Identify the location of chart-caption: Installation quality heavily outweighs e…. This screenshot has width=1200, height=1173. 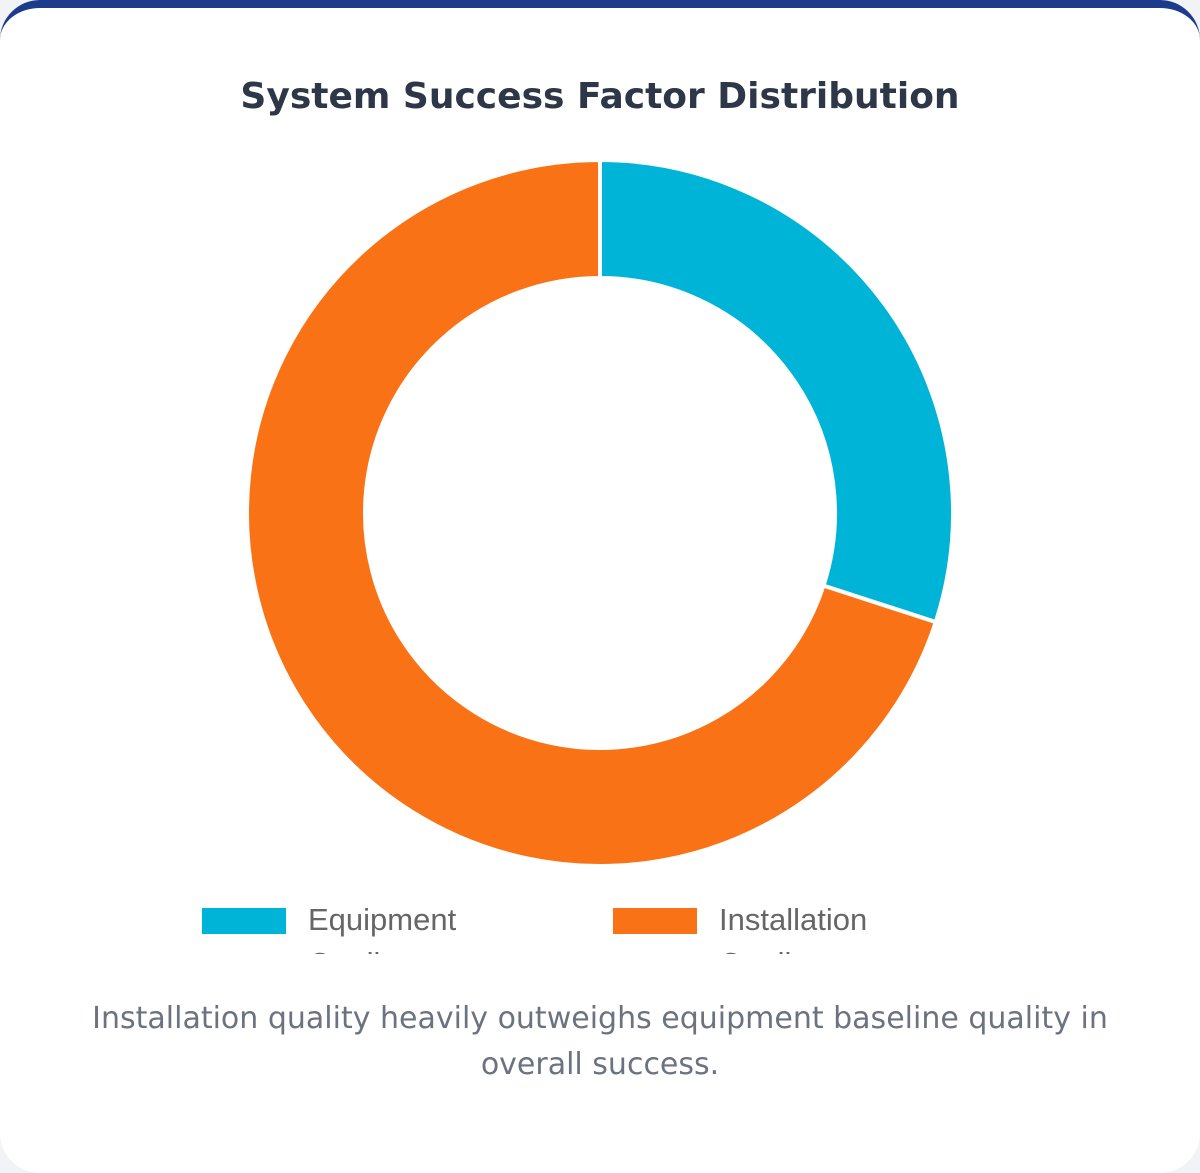
(600, 1041).